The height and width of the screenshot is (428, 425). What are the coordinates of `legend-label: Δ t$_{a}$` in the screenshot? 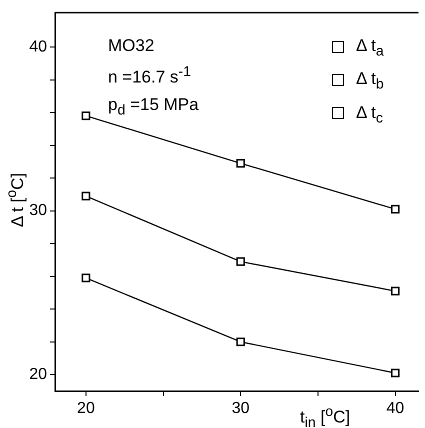 It's located at (369, 48).